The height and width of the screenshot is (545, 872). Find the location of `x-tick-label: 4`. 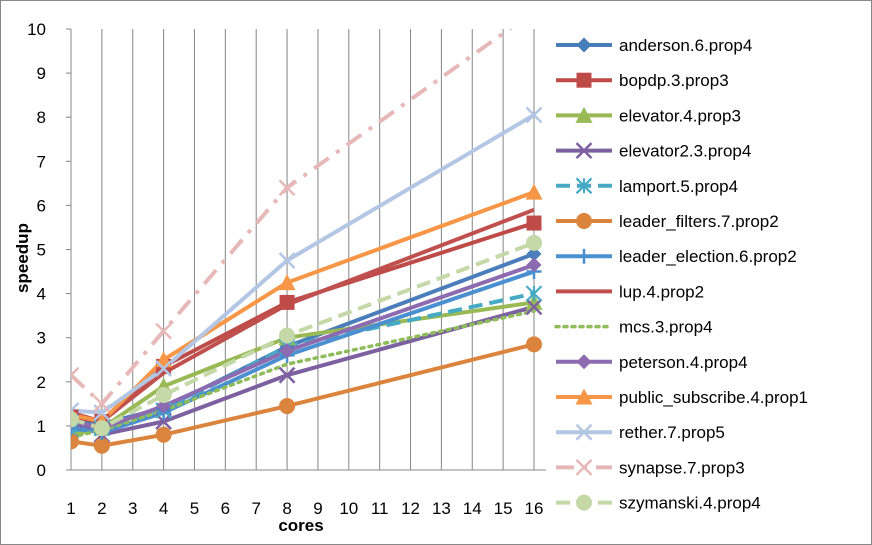

x-tick-label: 4 is located at coordinates (163, 508).